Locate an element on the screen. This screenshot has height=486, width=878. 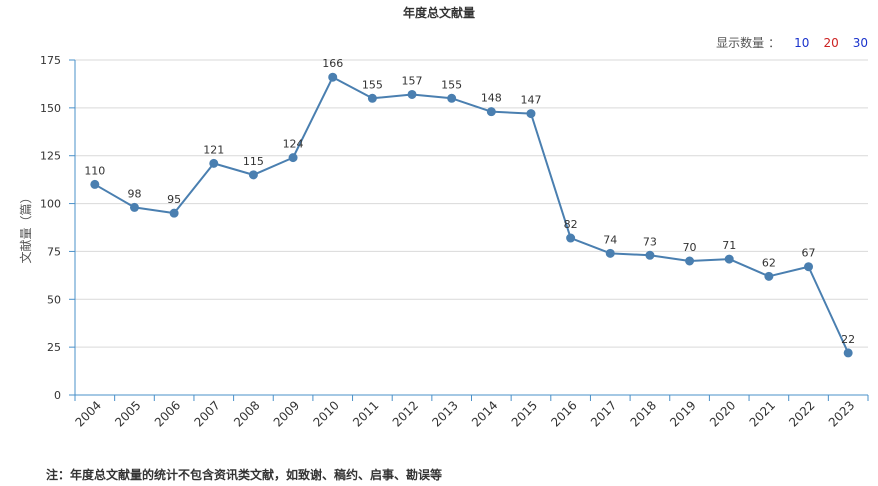
data-label: 124 is located at coordinates (293, 144).